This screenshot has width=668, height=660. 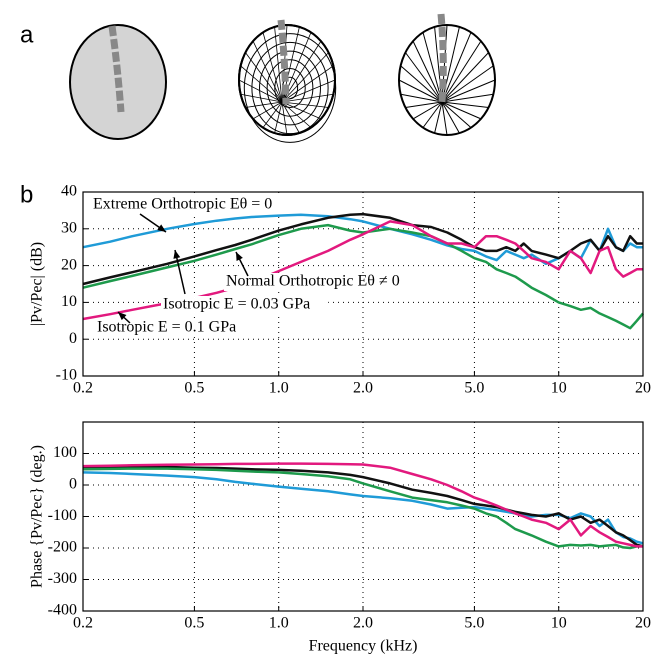 I want to click on y-tick-label: -200, so click(x=62, y=547).